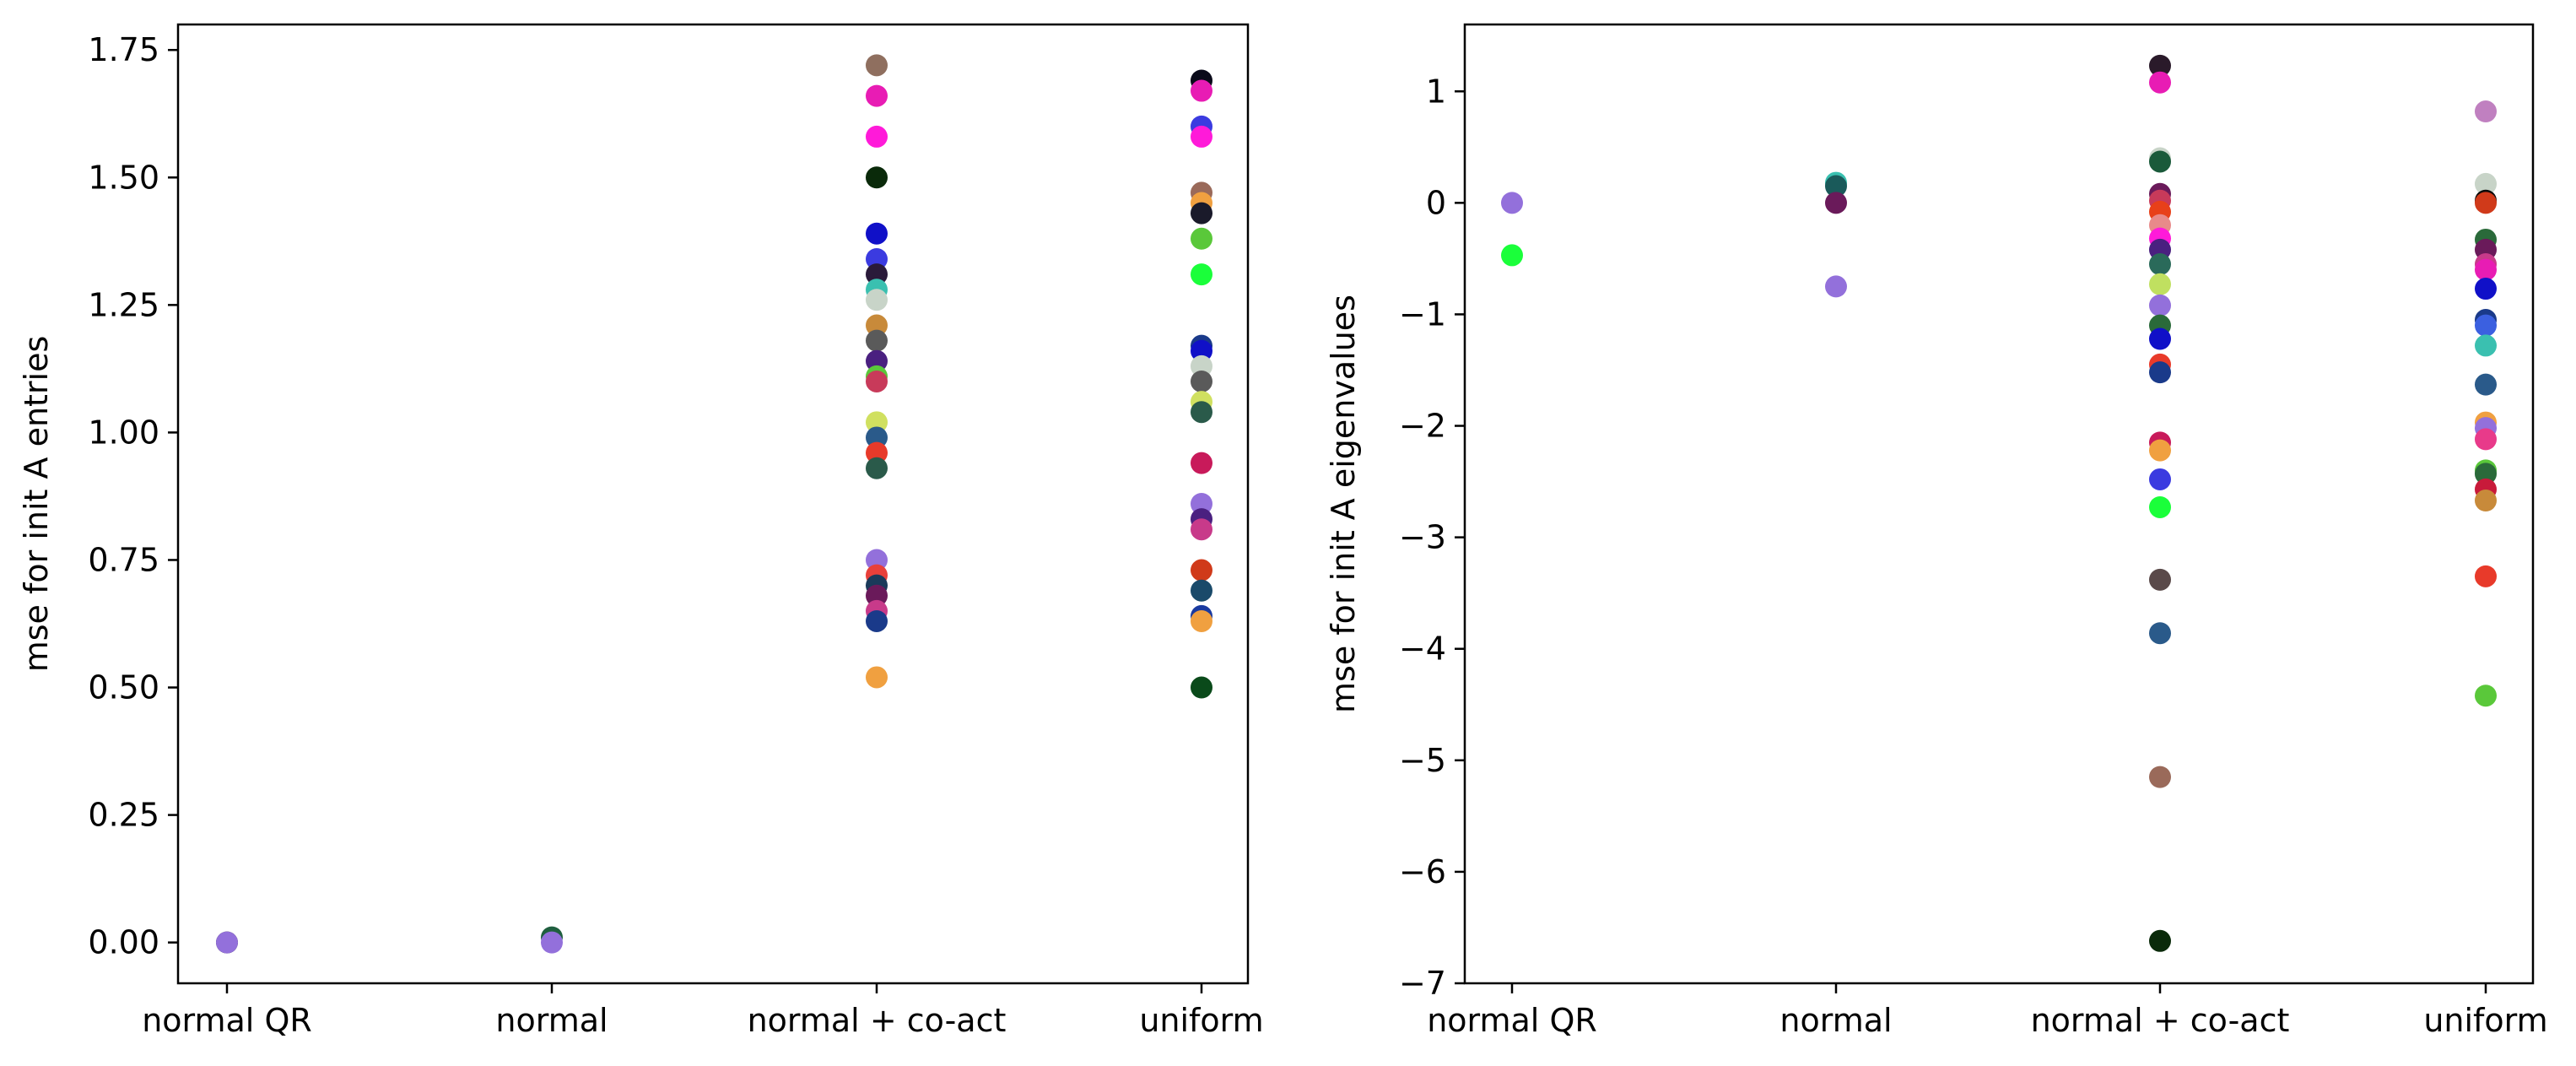 The image size is (2576, 1066). Describe the element at coordinates (1422, 649) in the screenshot. I see `y-tick-label: −4` at that location.